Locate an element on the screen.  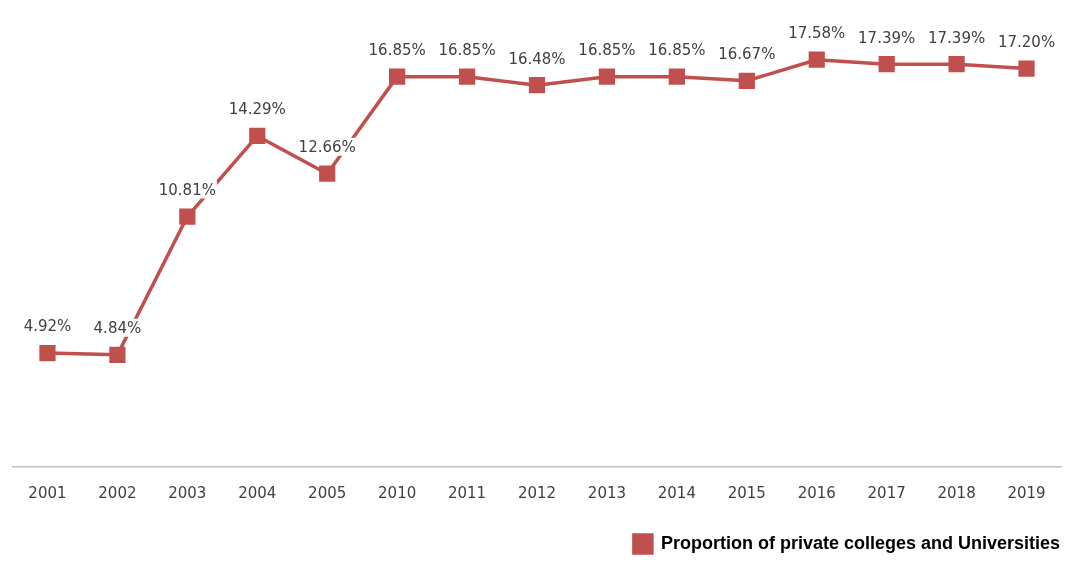
data-label: 4.92% is located at coordinates (47, 326).